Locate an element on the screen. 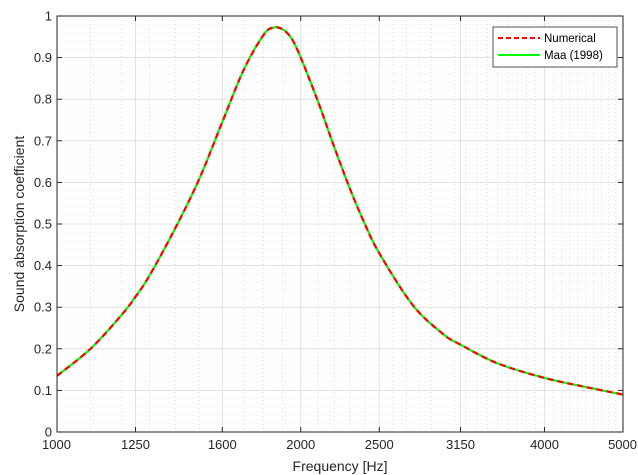  y-tick-label: 0.1 is located at coordinates (43, 390).